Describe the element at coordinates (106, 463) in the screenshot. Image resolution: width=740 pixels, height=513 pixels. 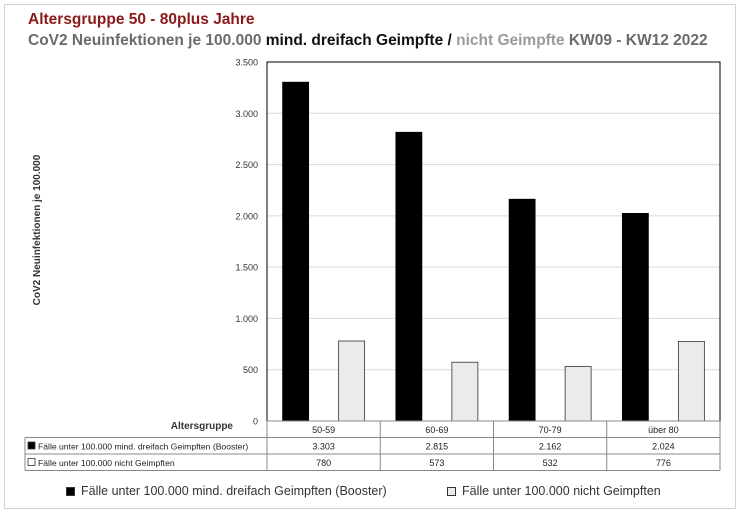
I see `table-series-label: Fälle unter 100.000 nicht Geimpften` at that location.